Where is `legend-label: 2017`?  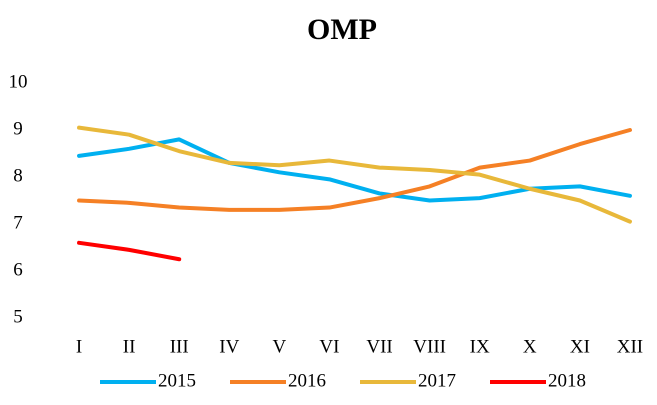 legend-label: 2017 is located at coordinates (437, 380).